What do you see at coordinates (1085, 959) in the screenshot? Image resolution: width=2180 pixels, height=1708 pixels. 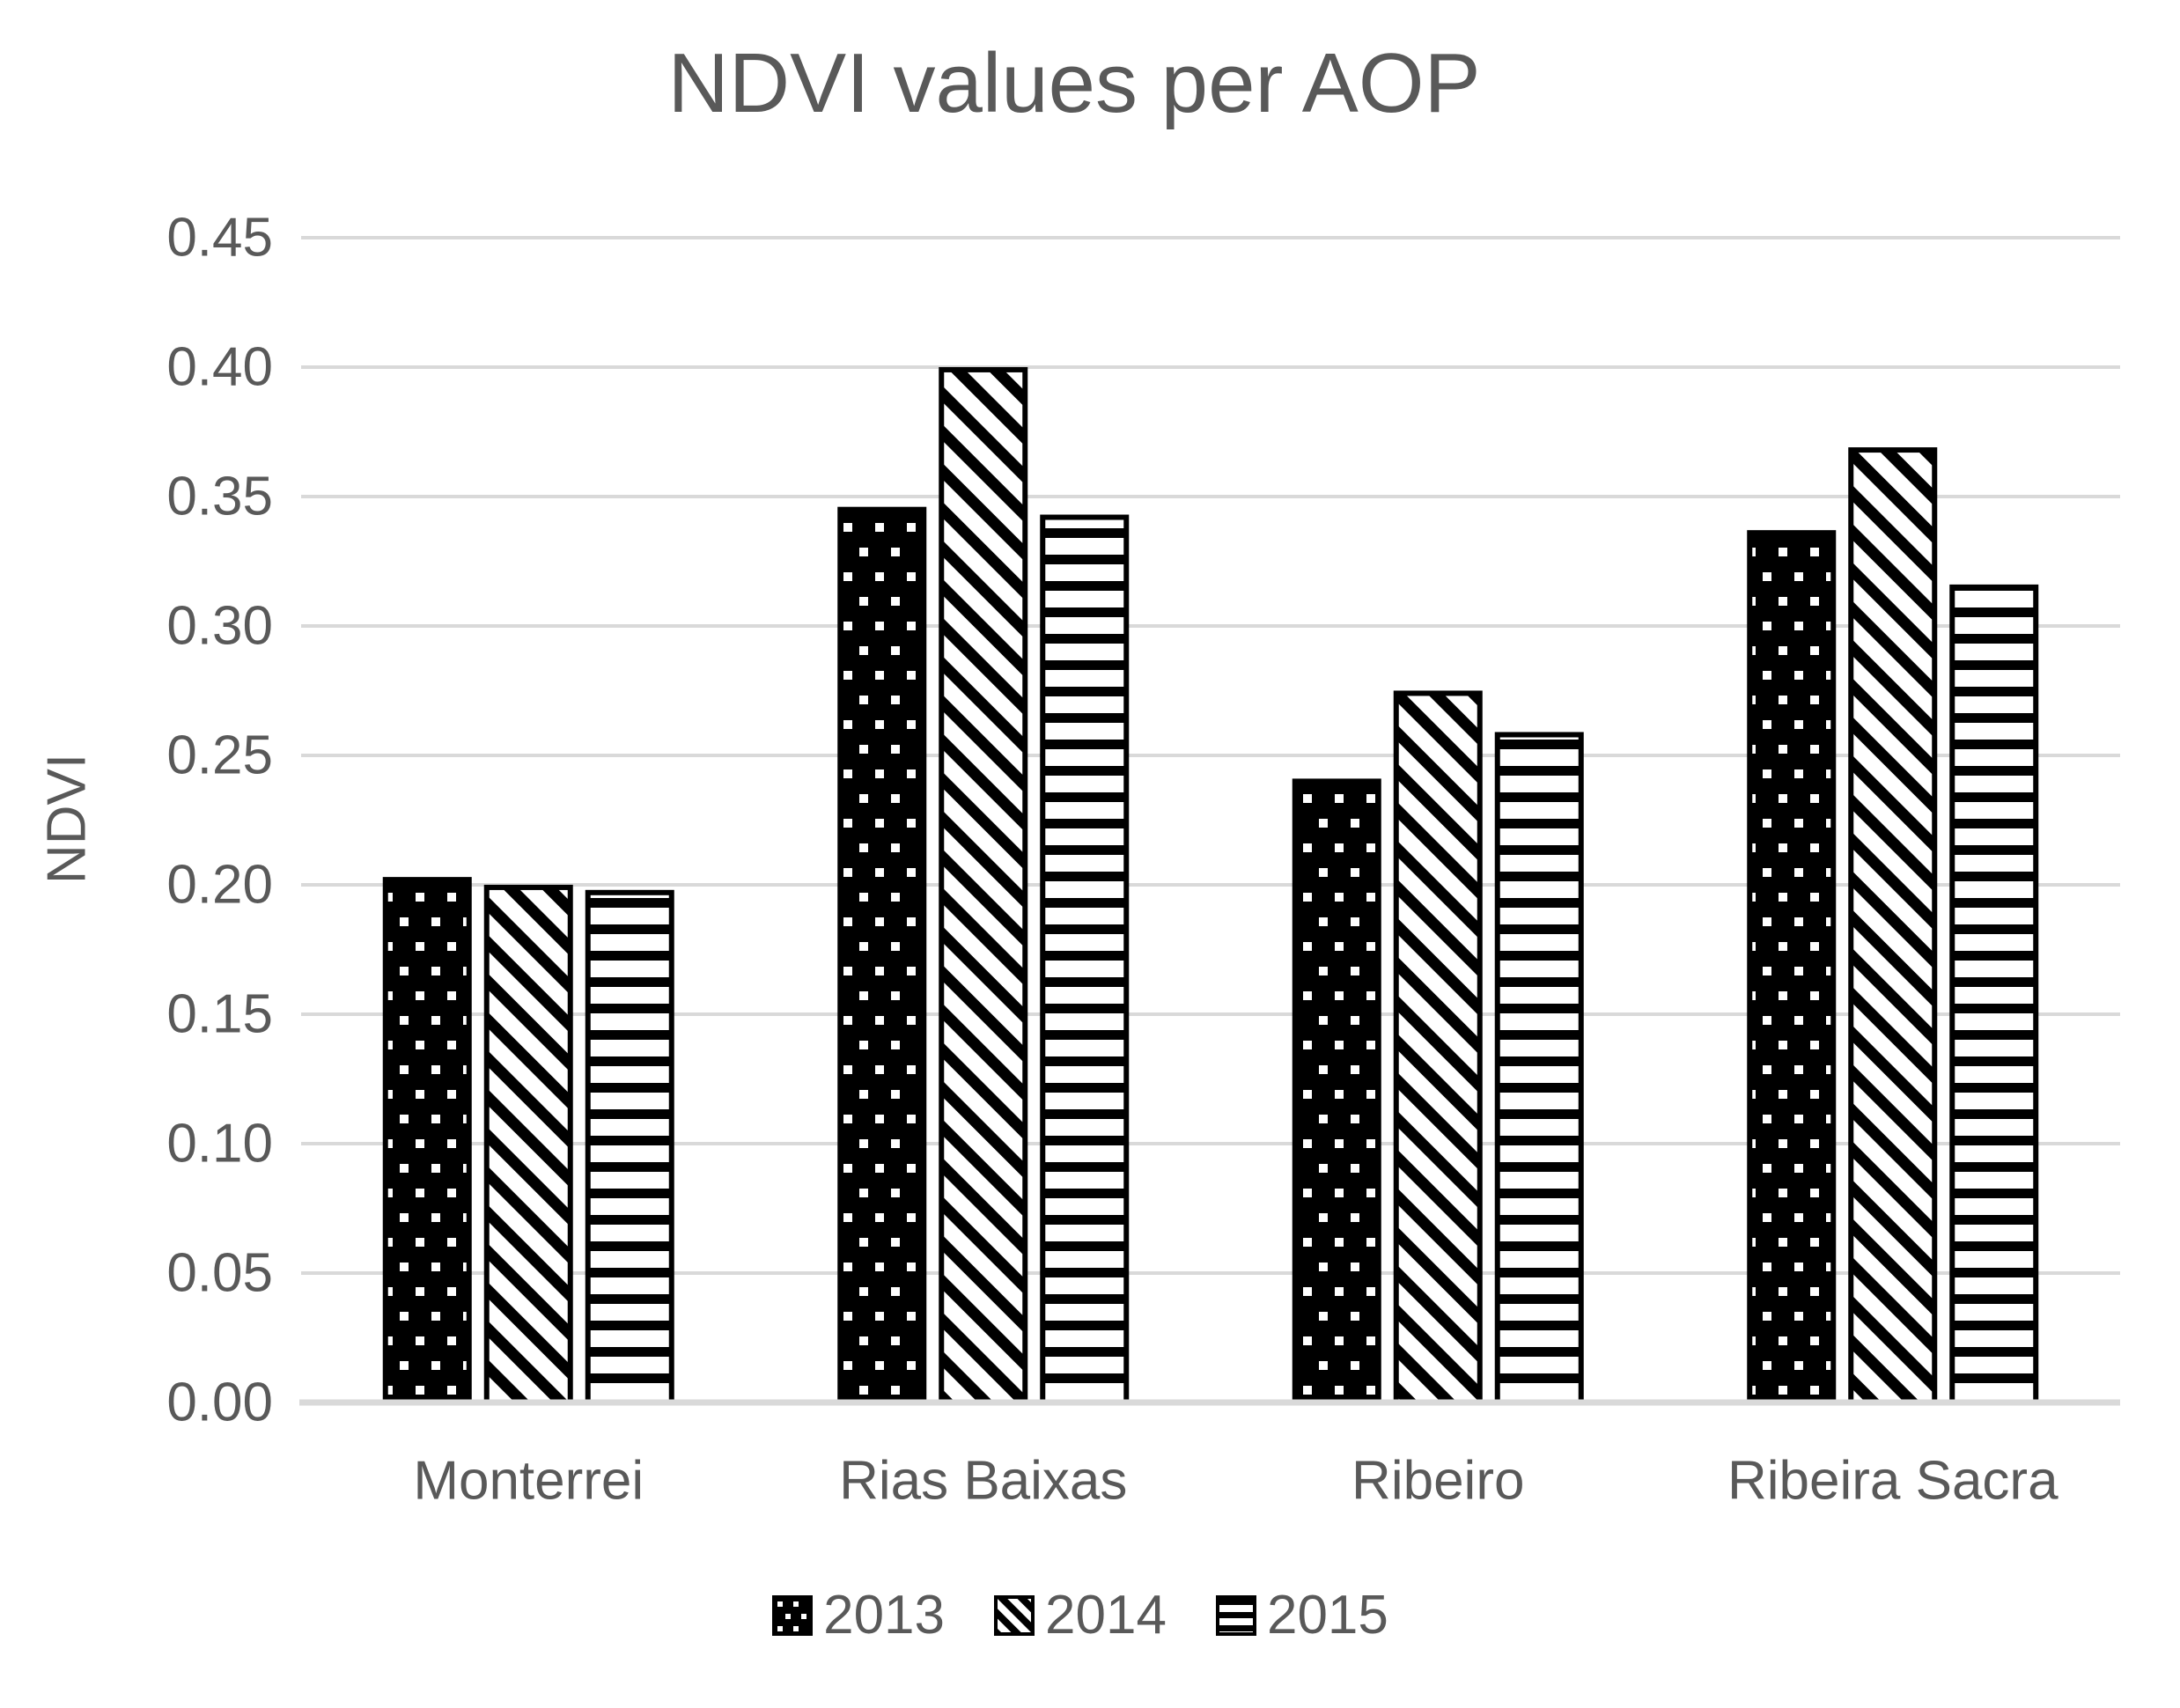 I see `bar-2015-rias-baixas` at bounding box center [1085, 959].